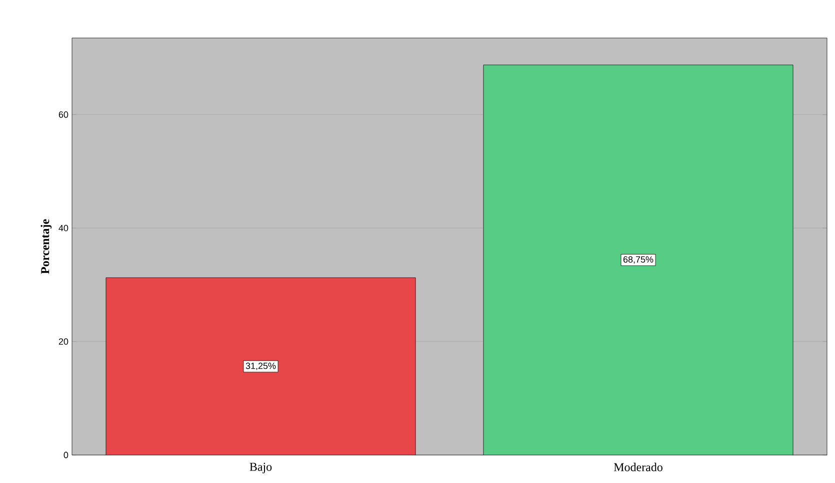  I want to click on y-axis-title: Porcentaje, so click(46, 246).